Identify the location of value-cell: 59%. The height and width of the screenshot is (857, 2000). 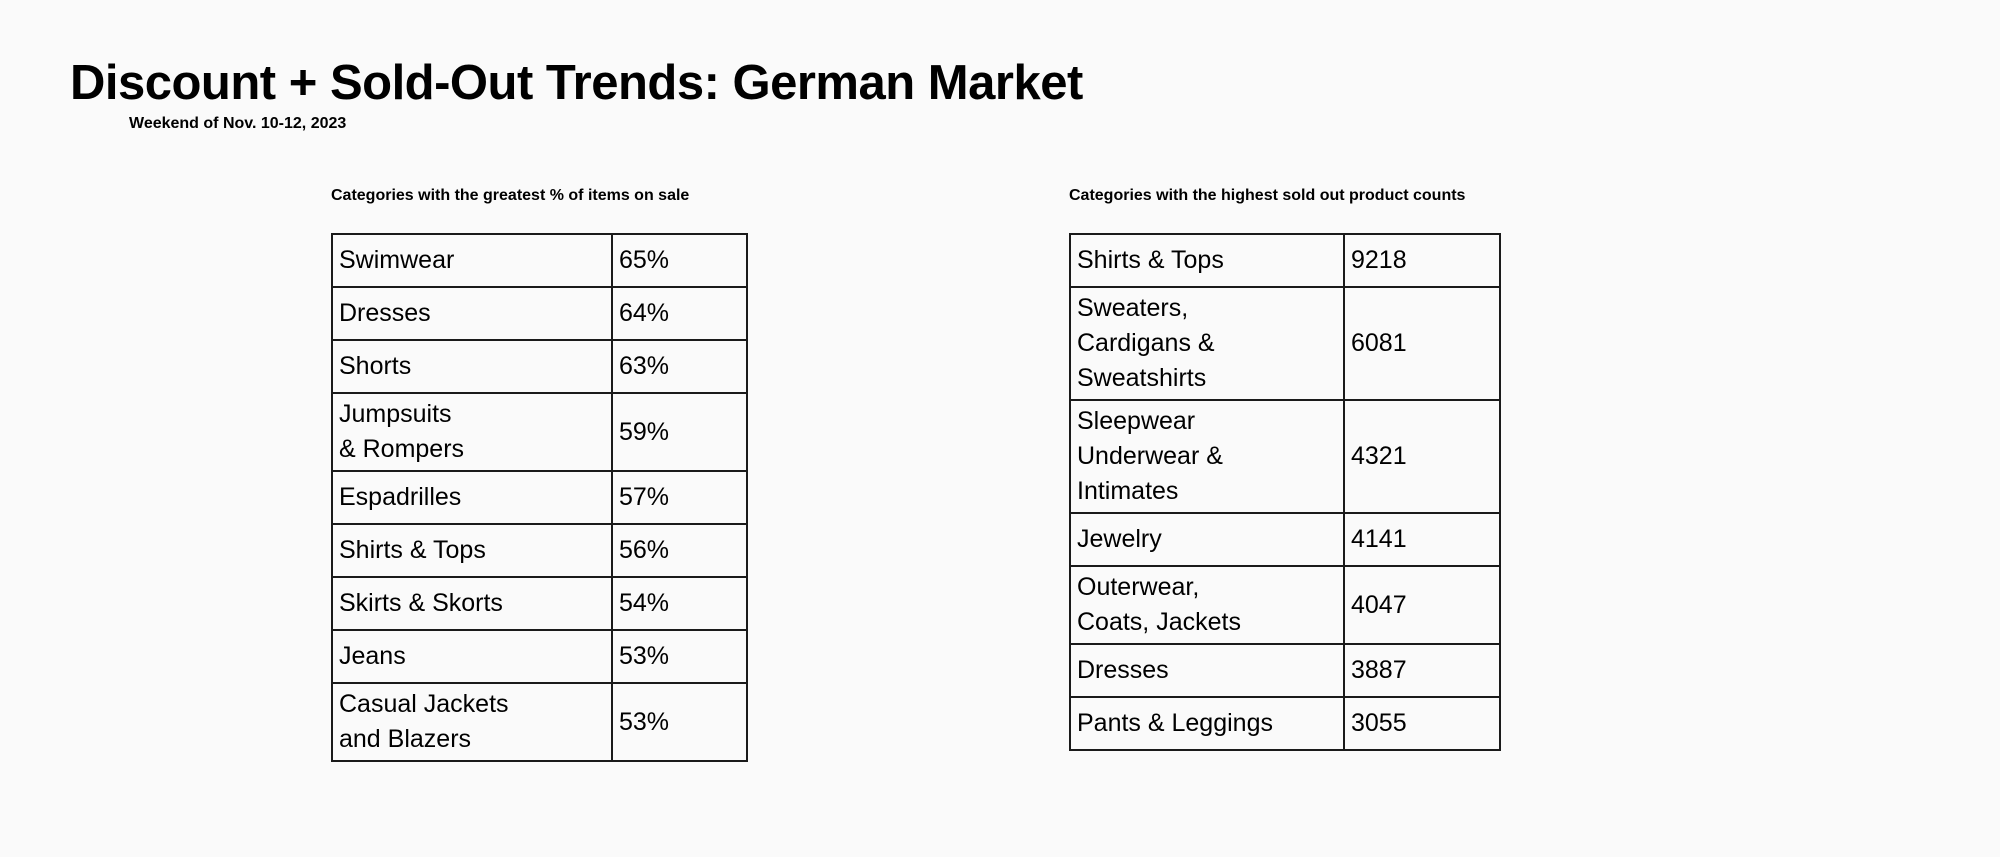
(679, 432).